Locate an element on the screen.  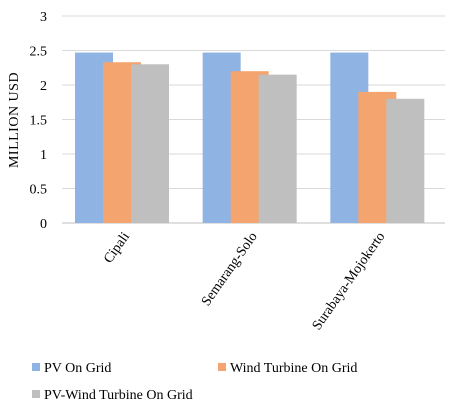
x-category-label: Cipali is located at coordinates (117, 248).